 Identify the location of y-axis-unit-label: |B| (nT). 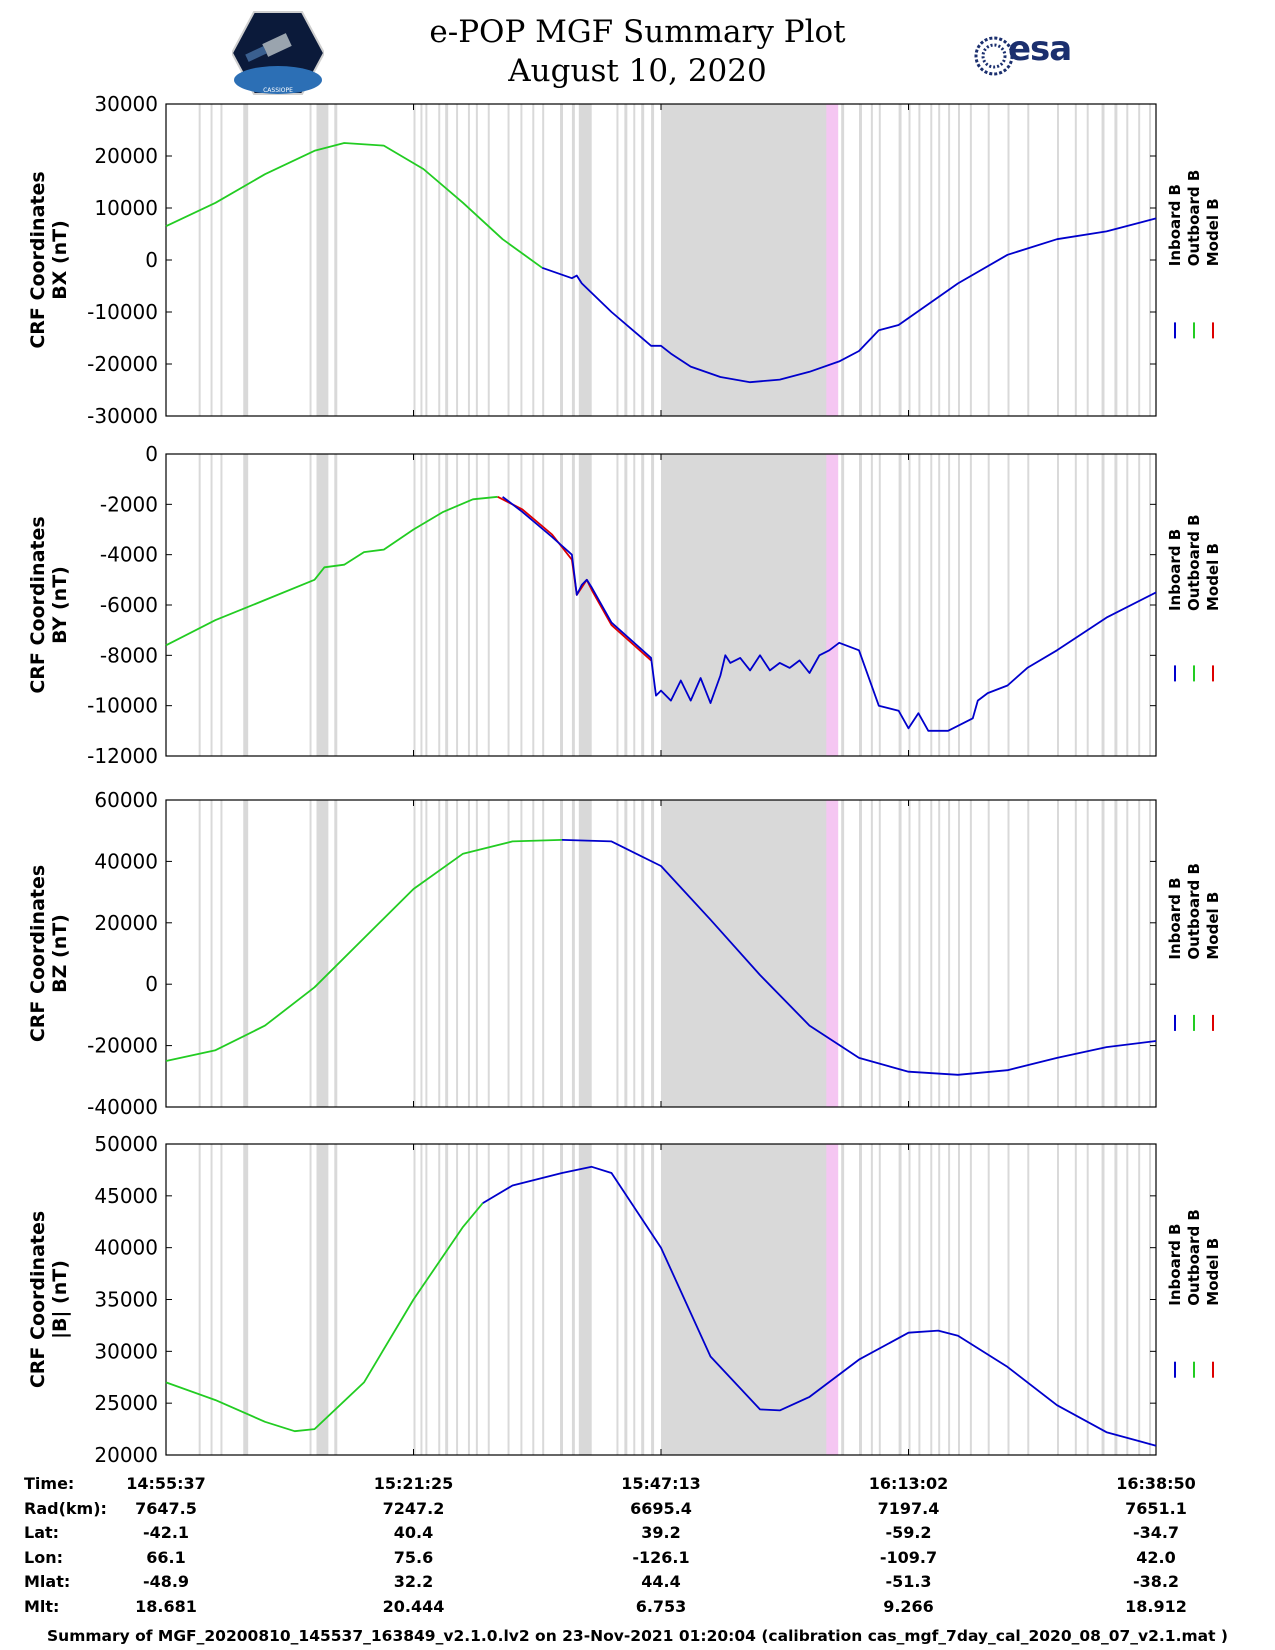
(60, 1299).